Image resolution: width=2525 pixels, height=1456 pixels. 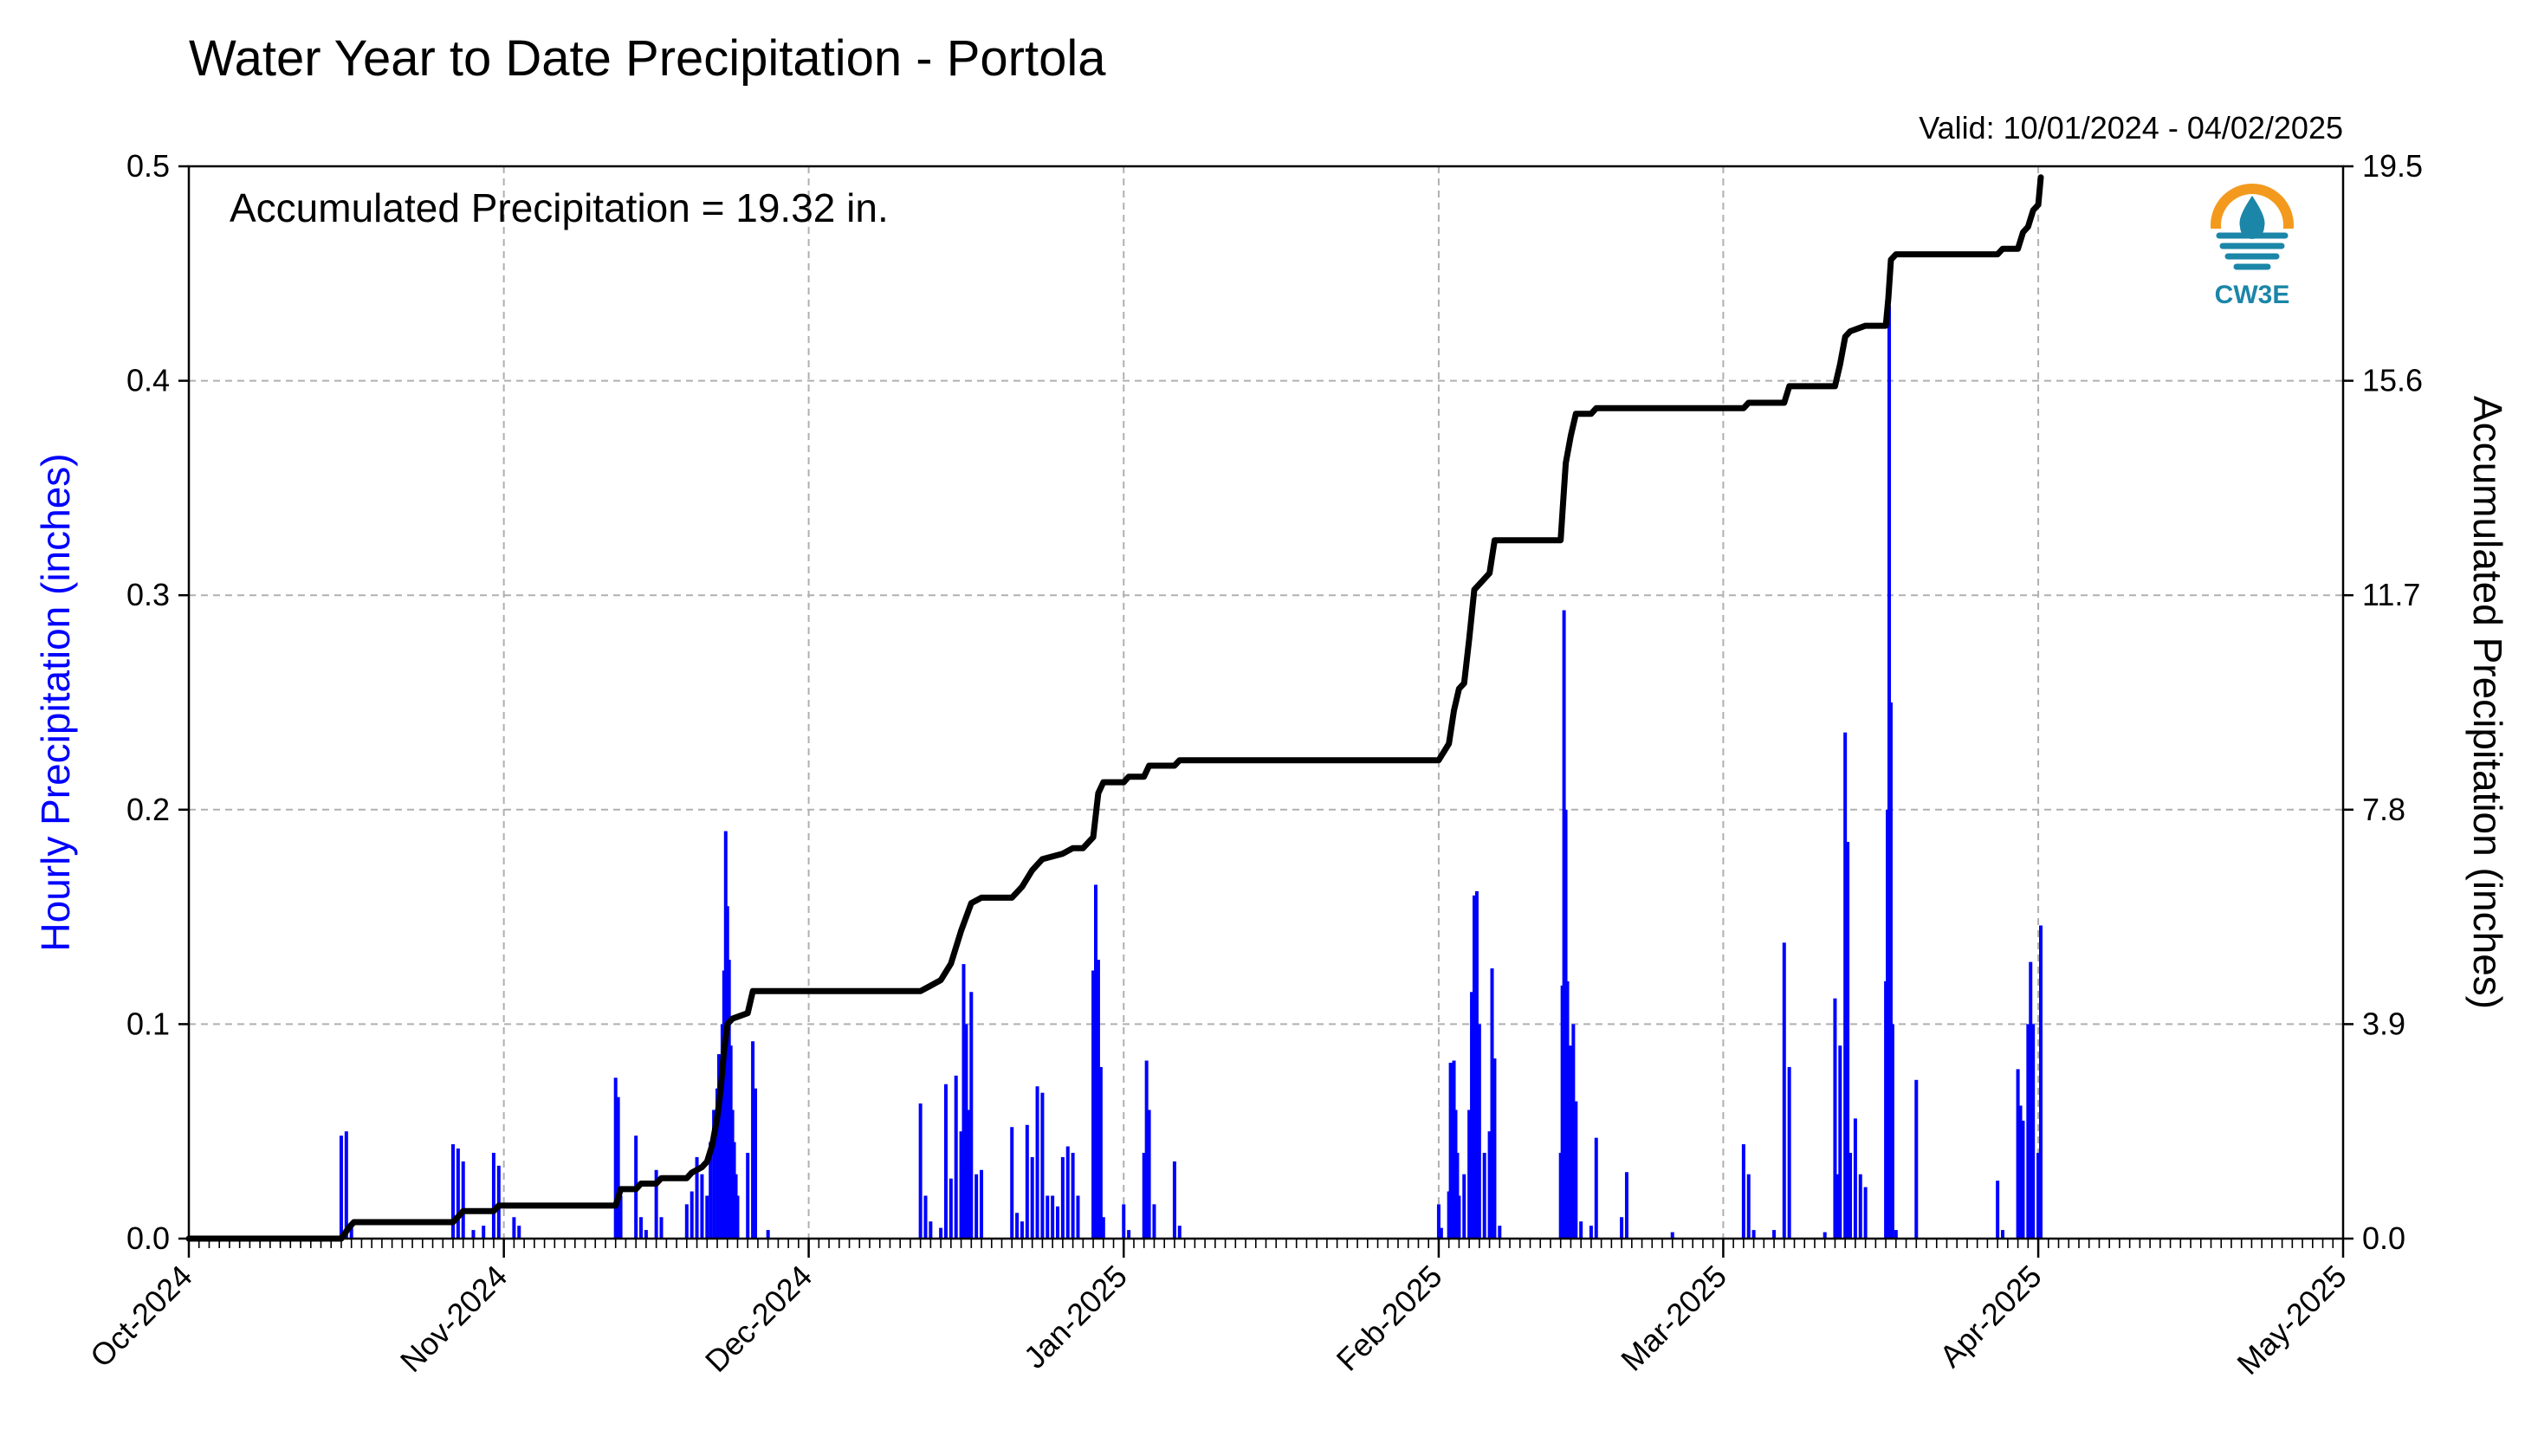 I want to click on x-tick-label: Dec-2024, so click(x=758, y=1319).